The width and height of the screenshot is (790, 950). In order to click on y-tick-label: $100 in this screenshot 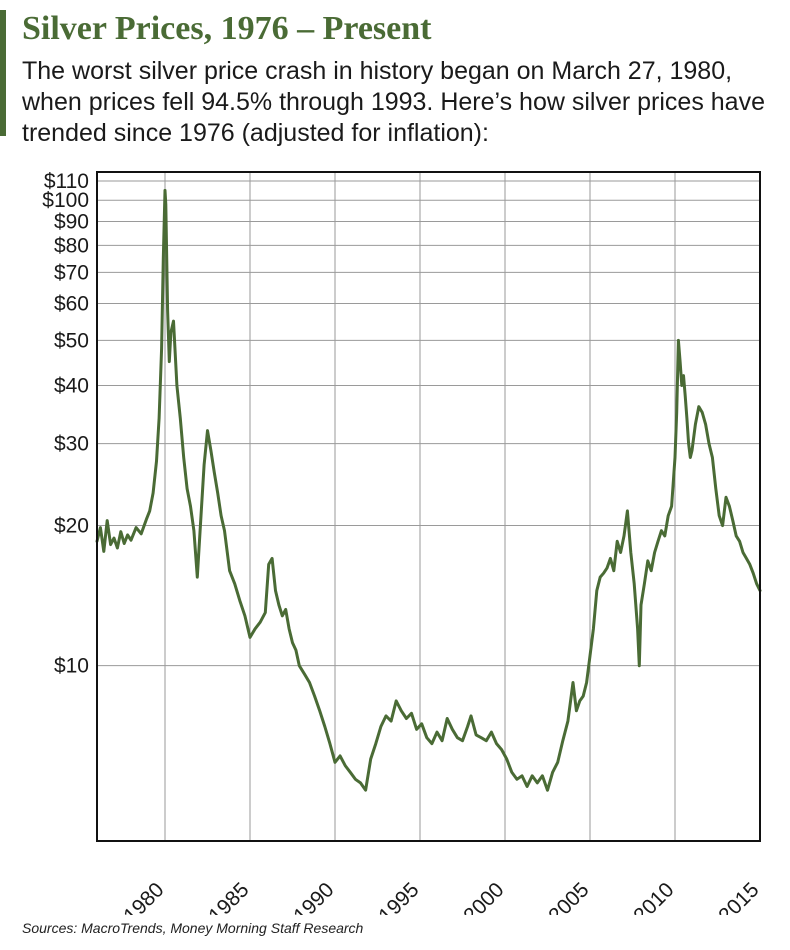, I will do `click(65, 200)`.